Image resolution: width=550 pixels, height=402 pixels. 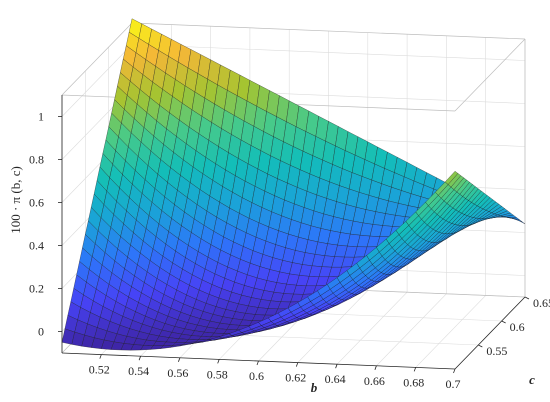 What do you see at coordinates (413, 382) in the screenshot?
I see `x-tick-label: 0.68` at bounding box center [413, 382].